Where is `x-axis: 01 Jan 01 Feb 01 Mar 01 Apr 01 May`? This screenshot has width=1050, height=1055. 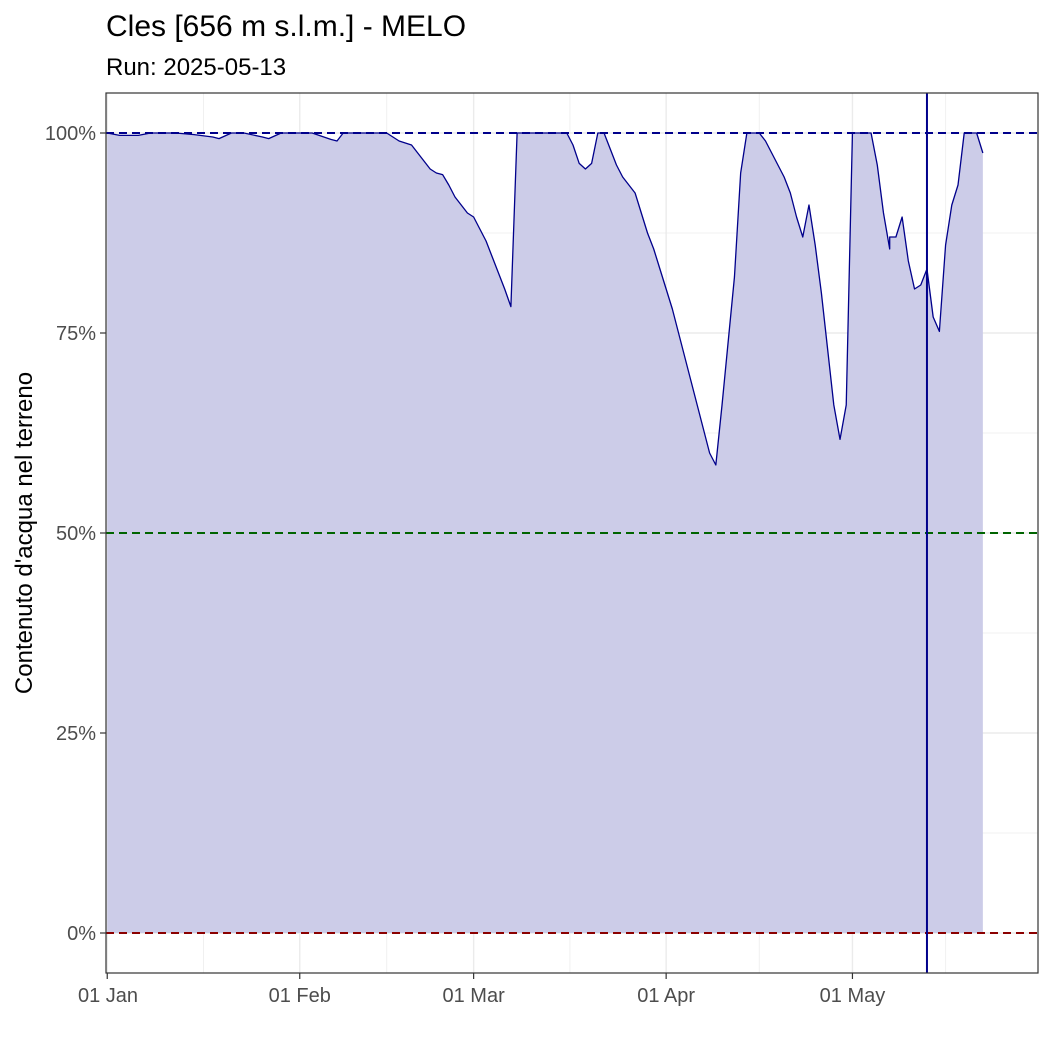 x-axis: 01 Jan 01 Feb 01 Mar 01 Apr 01 May is located at coordinates (481, 990).